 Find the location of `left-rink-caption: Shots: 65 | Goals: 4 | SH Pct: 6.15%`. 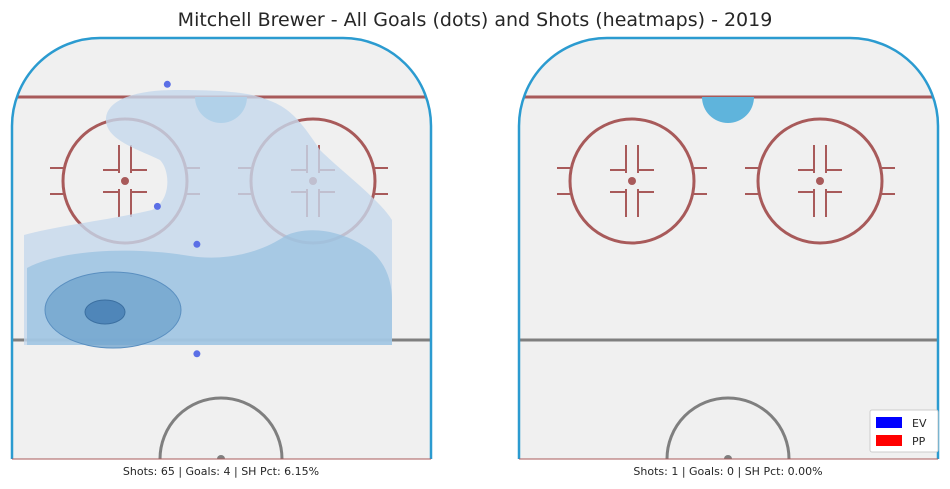

left-rink-caption: Shots: 65 | Goals: 4 | SH Pct: 6.15% is located at coordinates (221, 471).